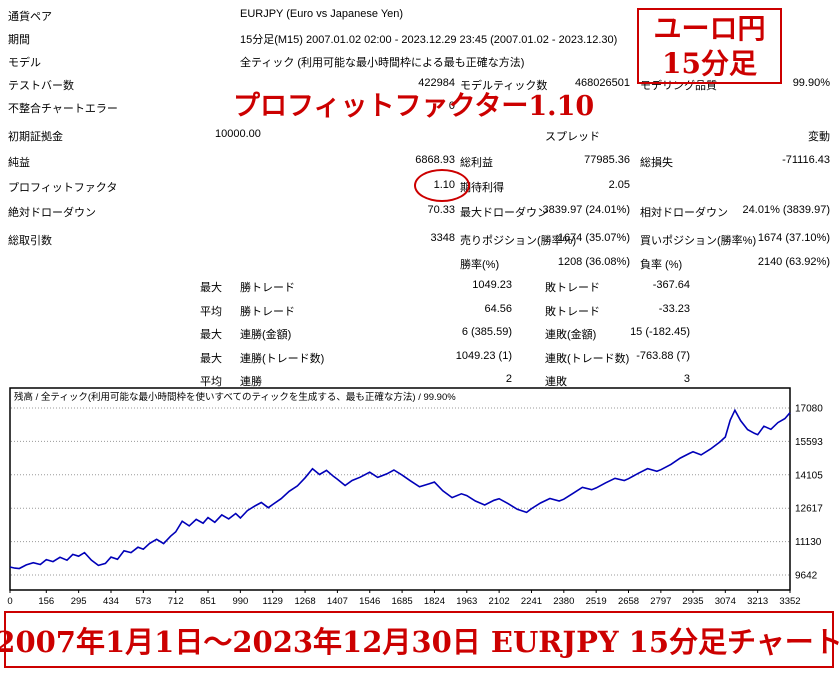 The image size is (840, 680). Describe the element at coordinates (476, 163) in the screenshot. I see `gross-profit-label: 総利益` at that location.